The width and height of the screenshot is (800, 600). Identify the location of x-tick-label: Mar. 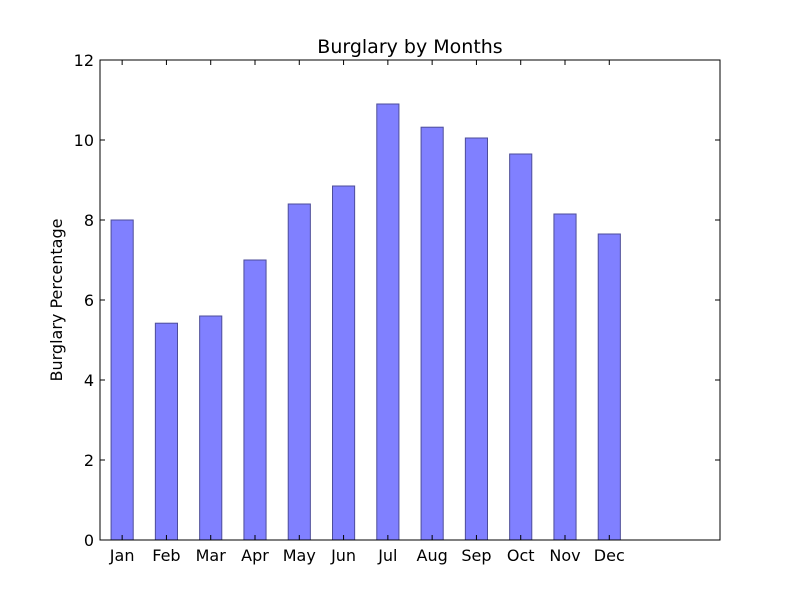
(211, 555).